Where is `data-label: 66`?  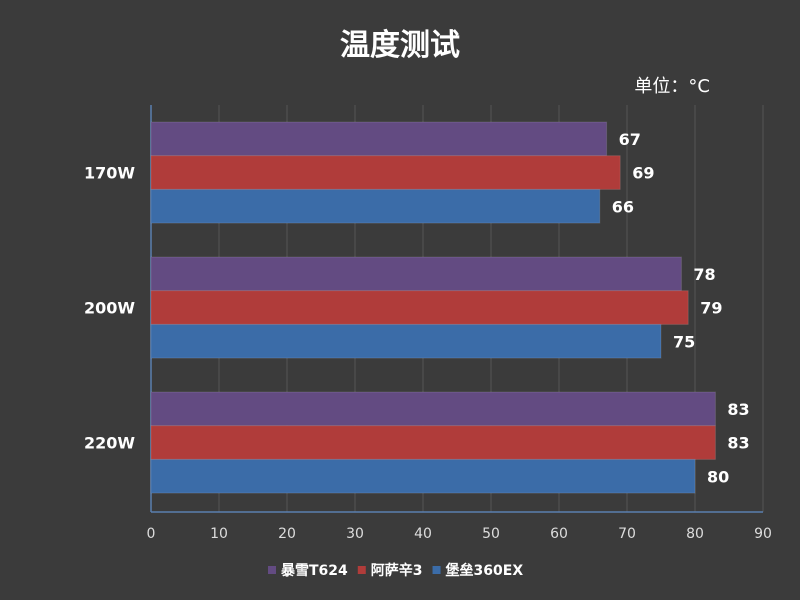
data-label: 66 is located at coordinates (623, 206).